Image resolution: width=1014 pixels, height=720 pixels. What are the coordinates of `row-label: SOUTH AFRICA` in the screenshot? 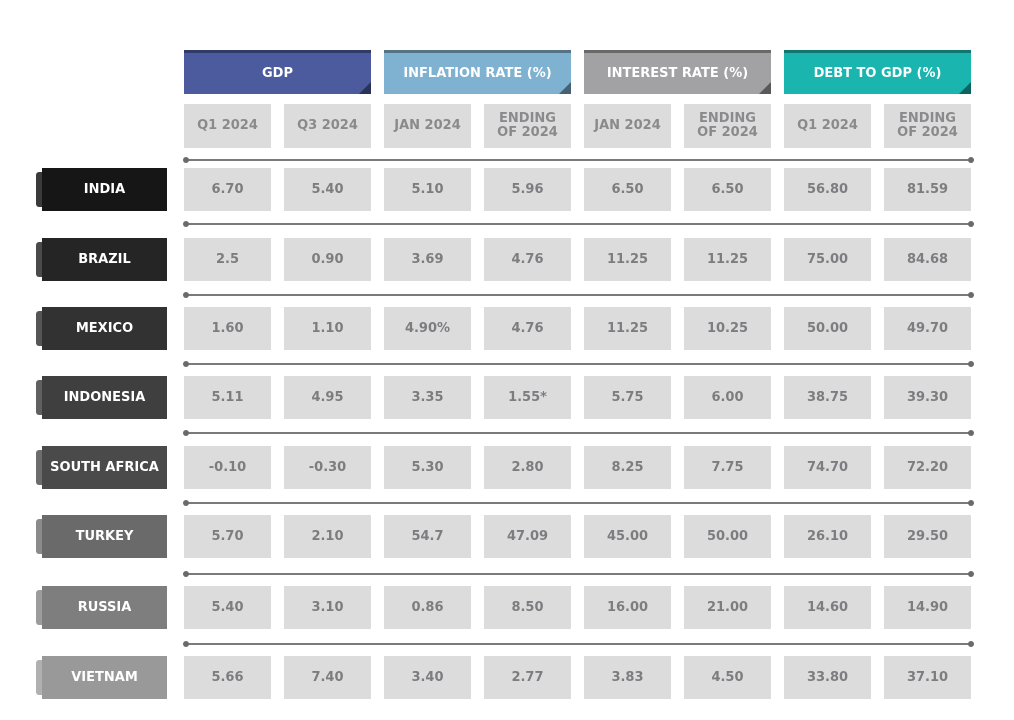 It's located at (104, 467).